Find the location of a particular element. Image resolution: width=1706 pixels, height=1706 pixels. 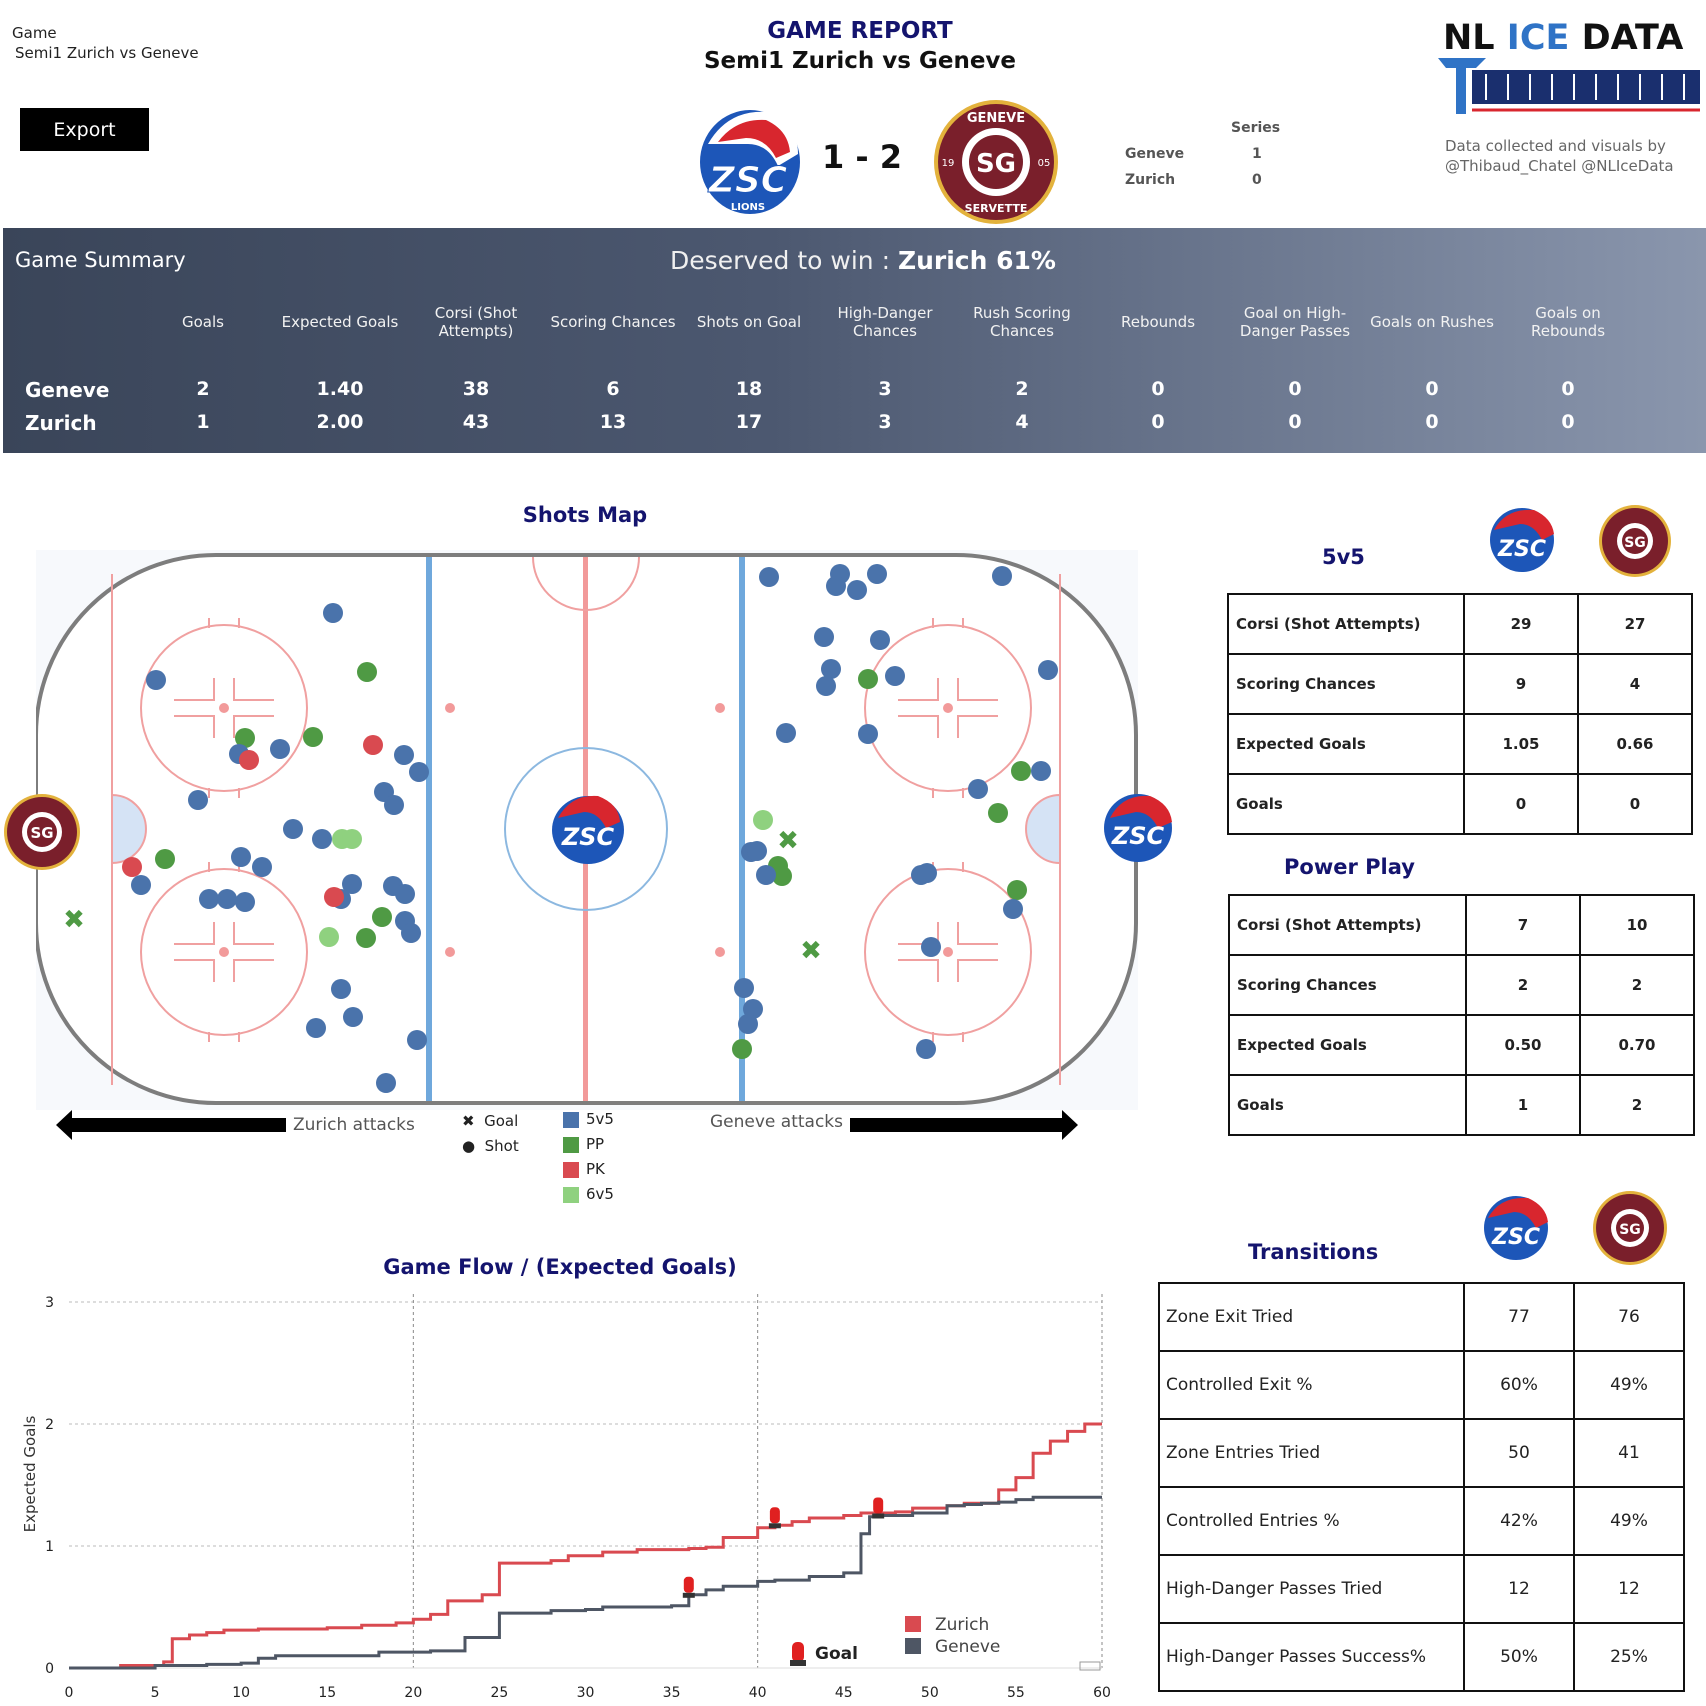

stat-value-zurich: 1.05 is located at coordinates (1521, 744).